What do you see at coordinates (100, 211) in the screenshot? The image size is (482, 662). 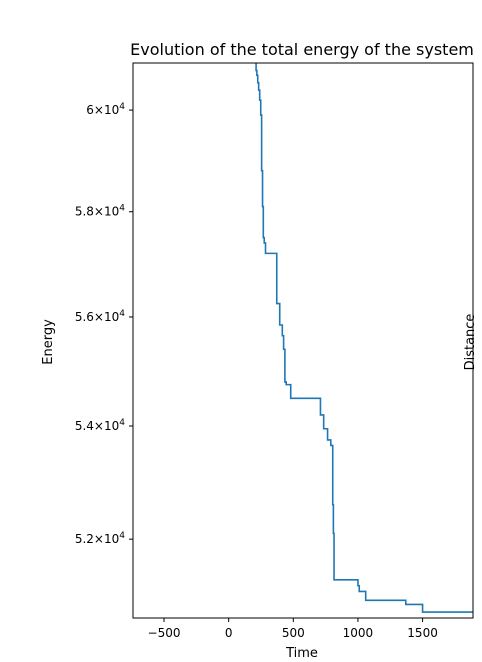 I see `y-tick-label-3: 5.8×104` at bounding box center [100, 211].